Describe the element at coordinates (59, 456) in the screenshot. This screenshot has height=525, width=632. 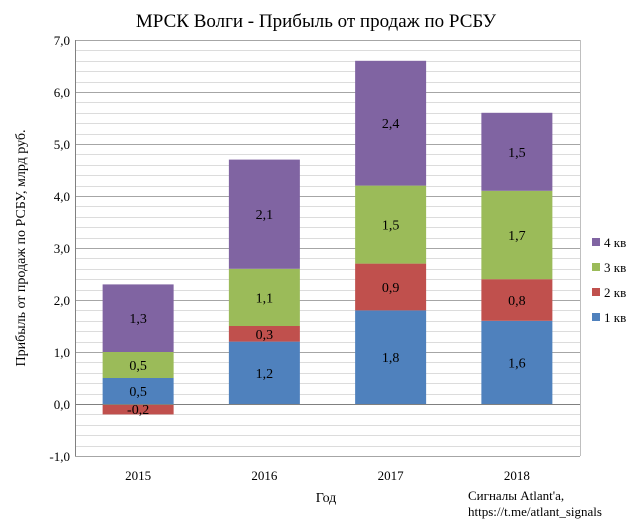
I see `y-tick-label: -1,0` at that location.